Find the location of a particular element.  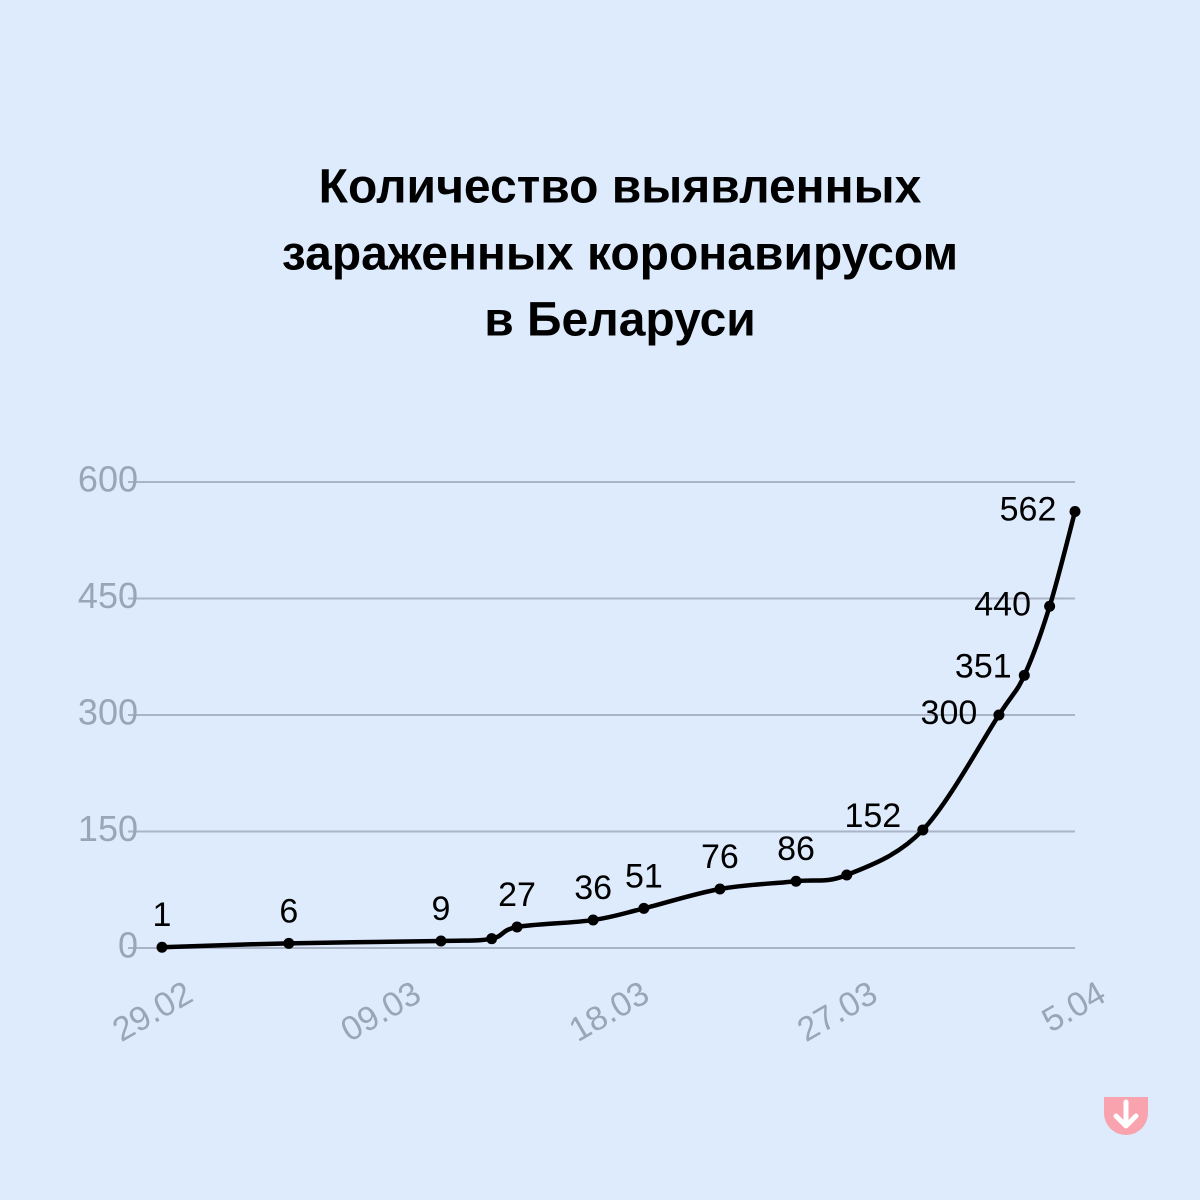

data-label: 27 is located at coordinates (517, 895).